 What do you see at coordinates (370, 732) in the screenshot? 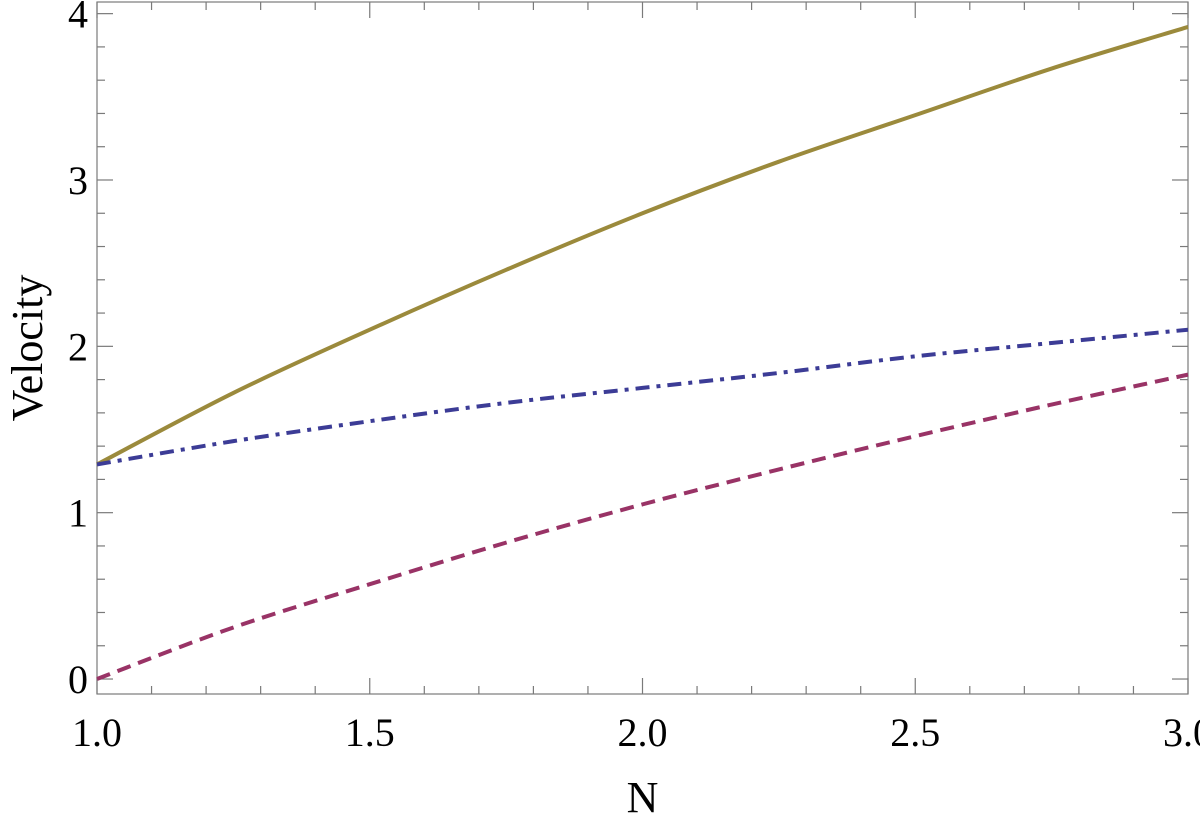
I see `x-tick-label: 1.5` at bounding box center [370, 732].